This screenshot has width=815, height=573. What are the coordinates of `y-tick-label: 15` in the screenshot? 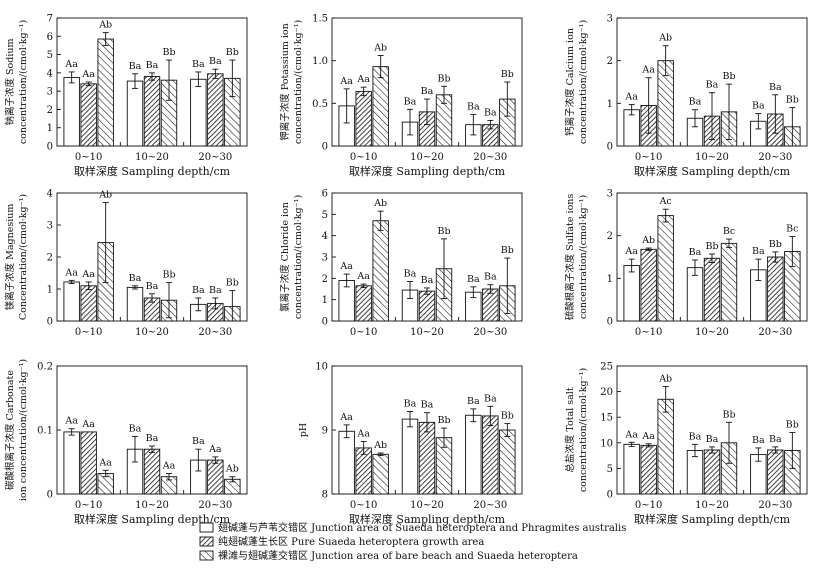 It's located at (606, 418).